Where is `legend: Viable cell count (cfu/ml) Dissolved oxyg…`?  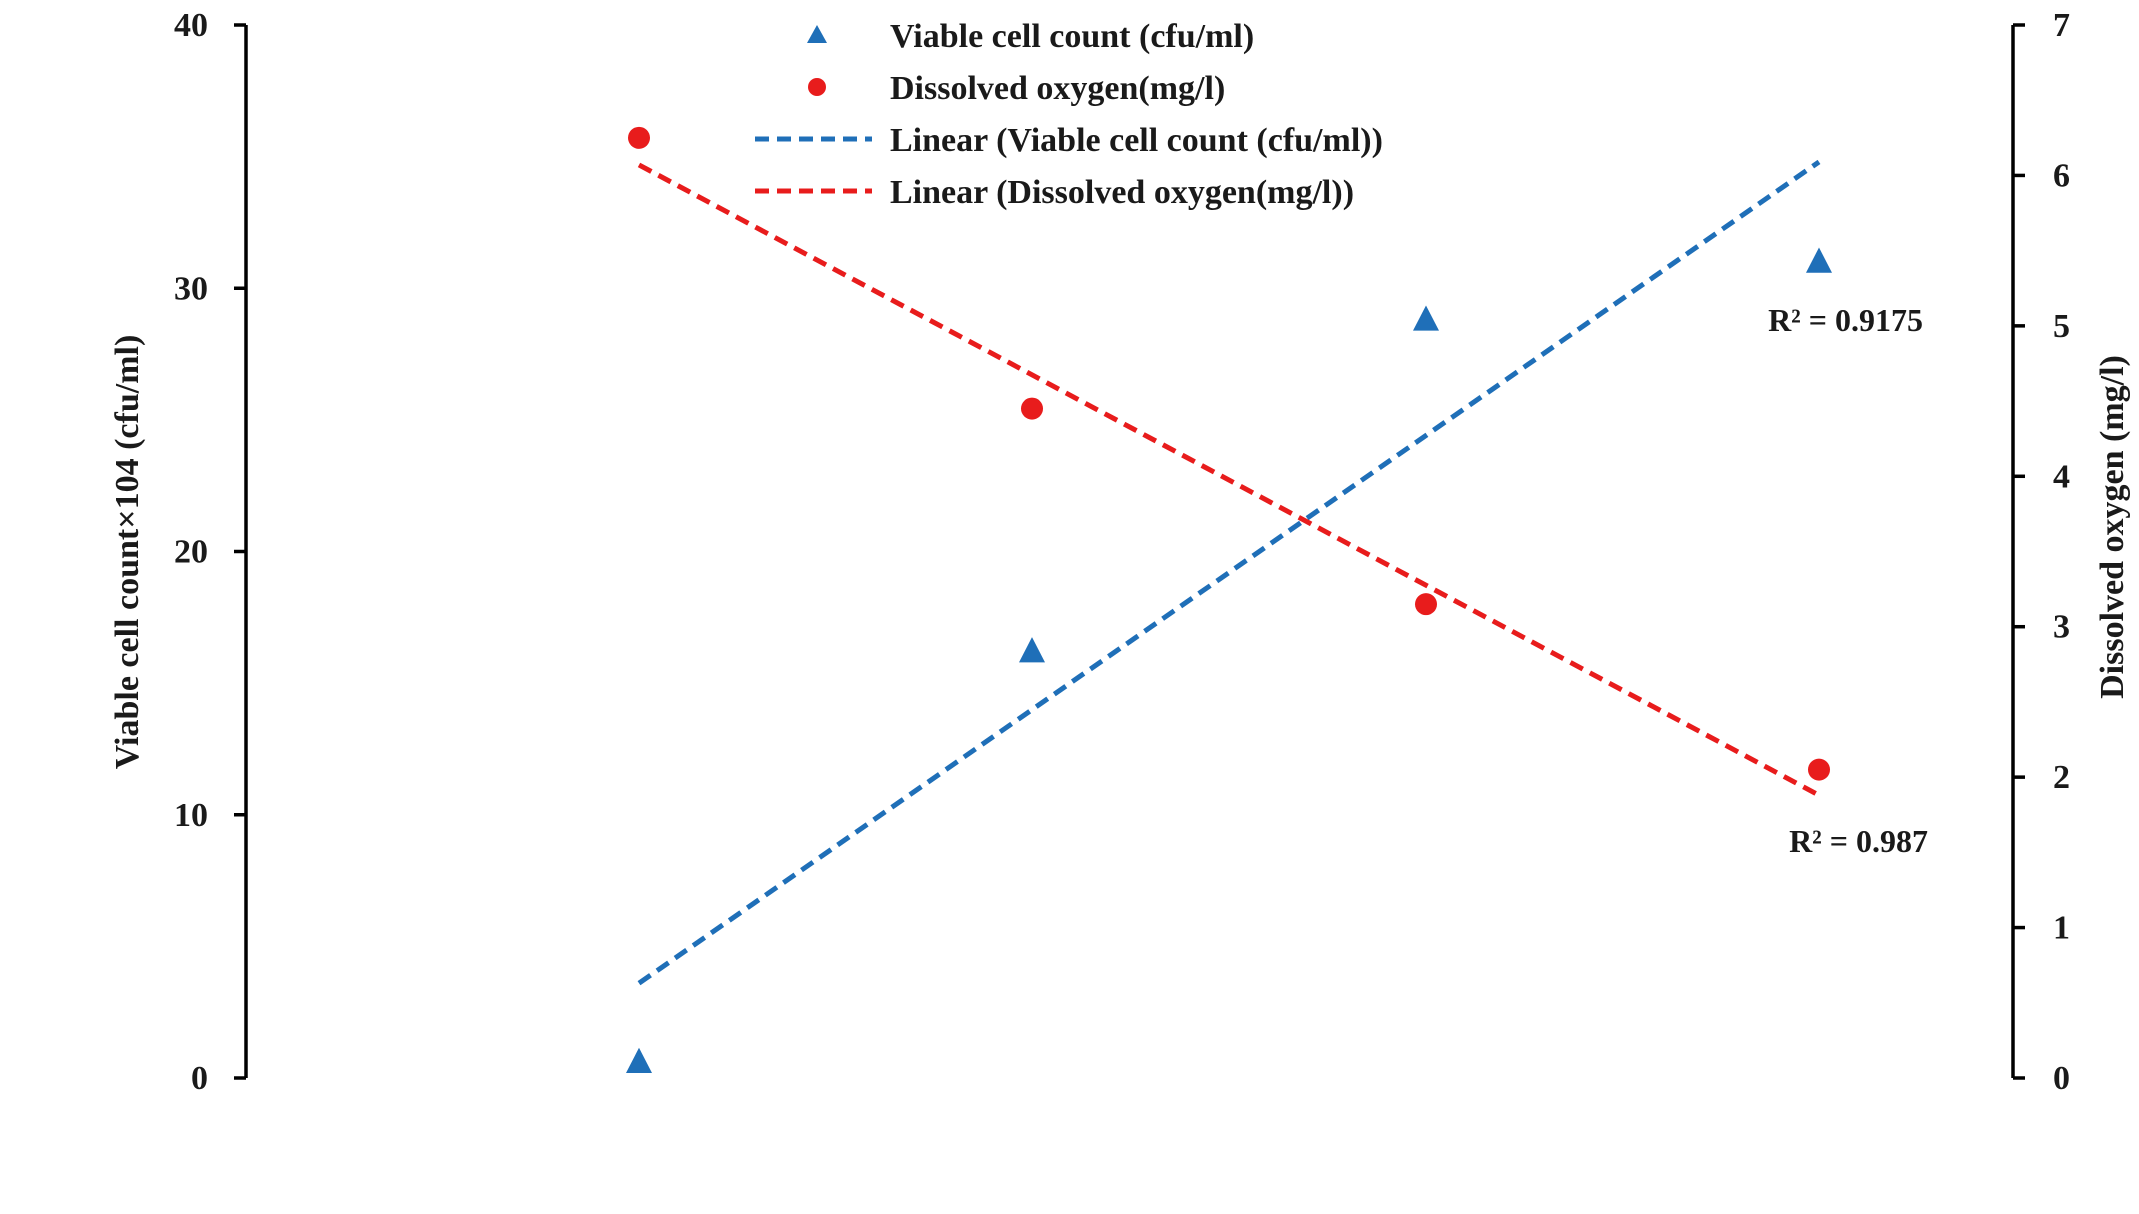 legend: Viable cell count (cfu/ml) Dissolved oxyg… is located at coordinates (1069, 114).